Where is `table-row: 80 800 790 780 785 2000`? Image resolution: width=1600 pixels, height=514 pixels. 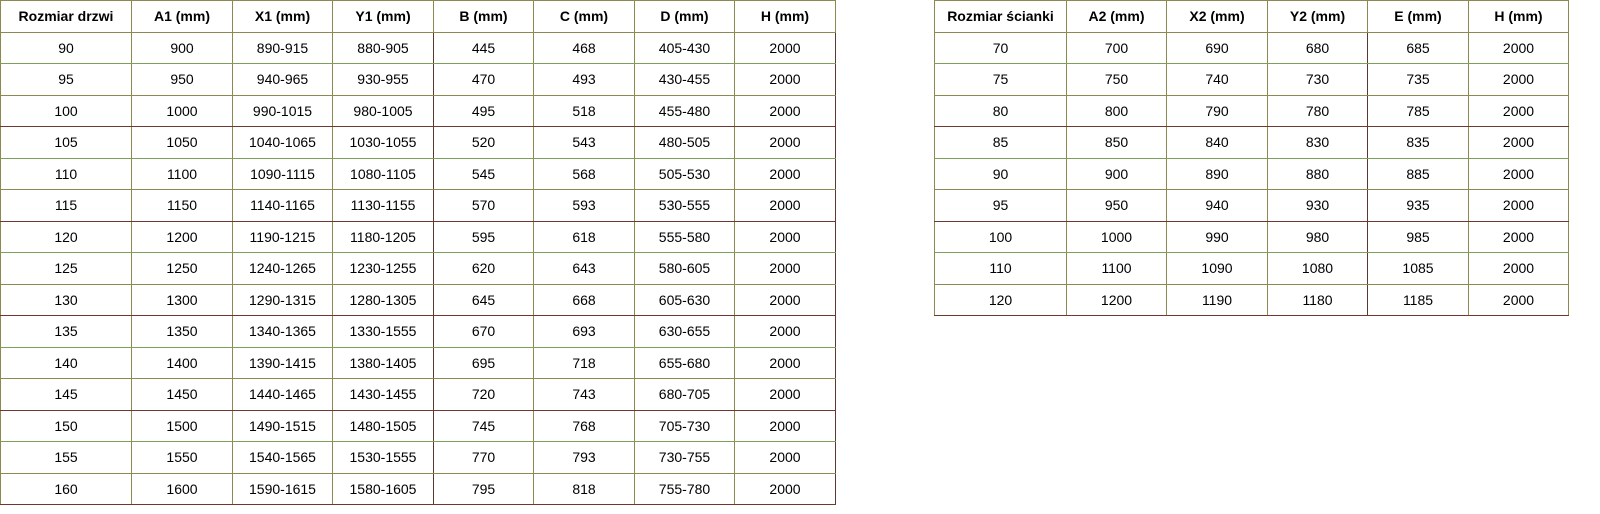
table-row: 80 800 790 780 785 2000 is located at coordinates (1251, 110).